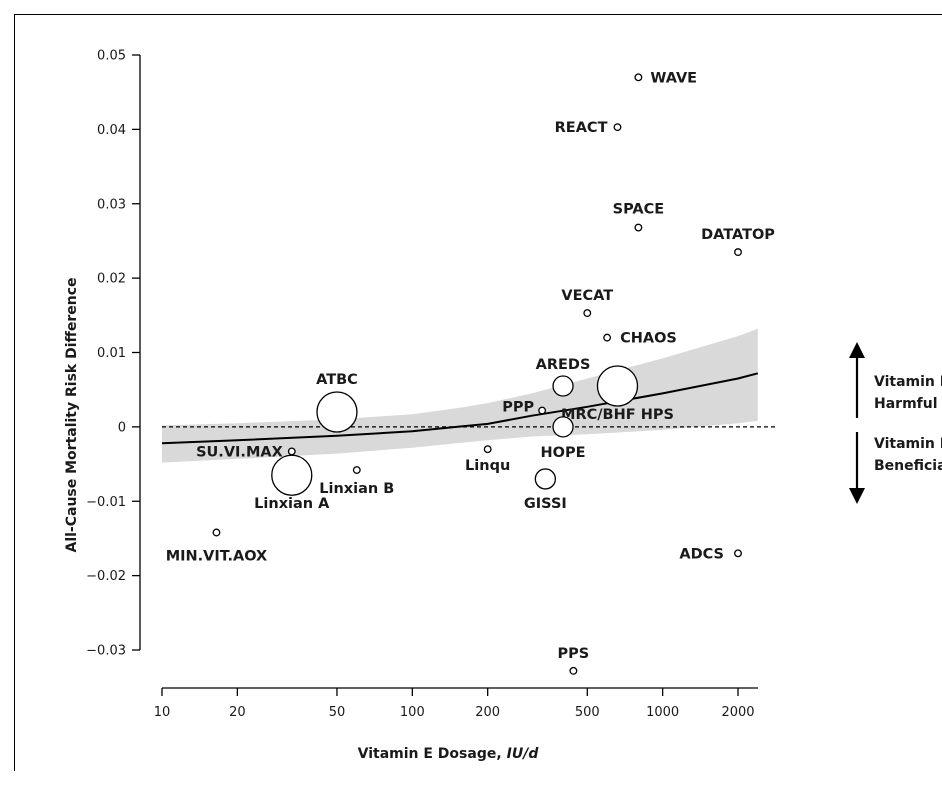 The height and width of the screenshot is (785, 942). What do you see at coordinates (673, 78) in the screenshot?
I see `point-label-wave: WAVE` at bounding box center [673, 78].